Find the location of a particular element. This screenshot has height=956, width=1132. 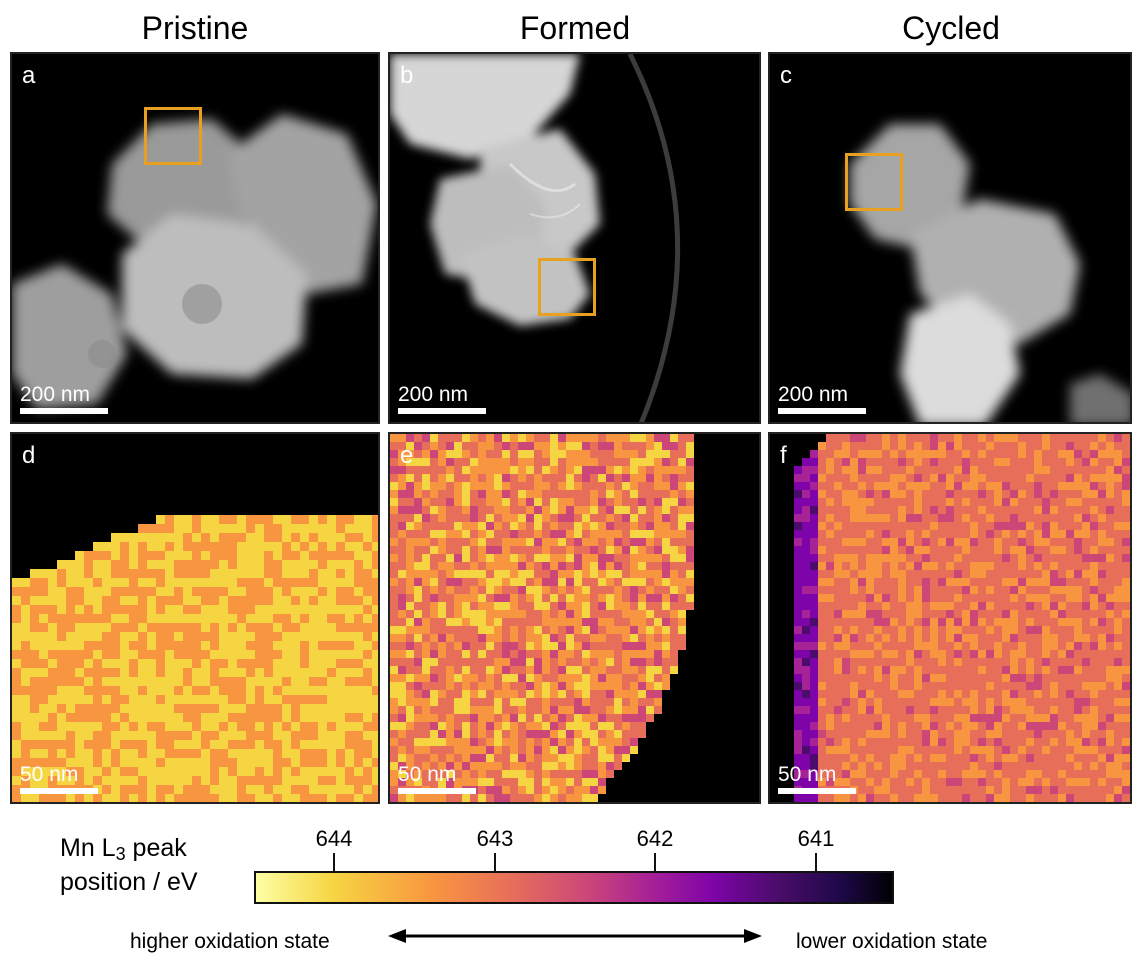

pristine-oxidation-map is located at coordinates (195, 658).